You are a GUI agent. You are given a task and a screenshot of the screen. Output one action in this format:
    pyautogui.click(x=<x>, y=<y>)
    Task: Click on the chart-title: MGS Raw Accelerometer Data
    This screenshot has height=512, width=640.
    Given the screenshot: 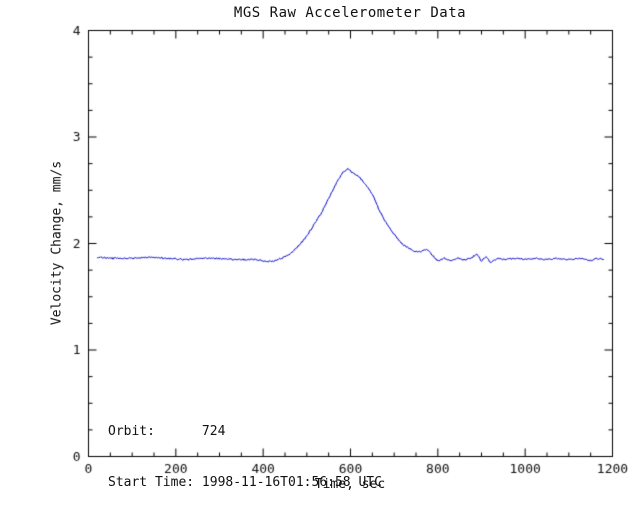 What is the action you would take?
    pyautogui.click(x=350, y=13)
    